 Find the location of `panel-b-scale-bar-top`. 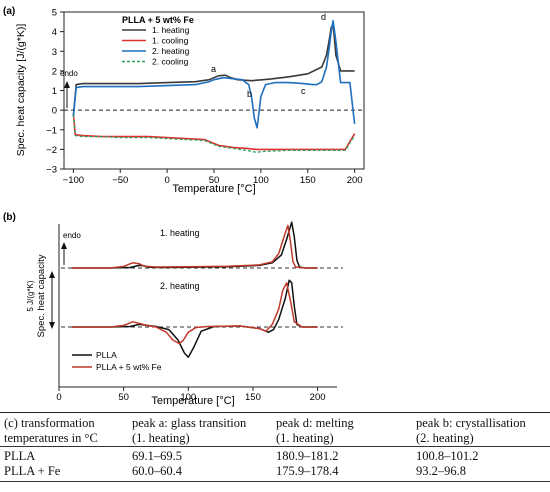

panel-b-scale-bar-top is located at coordinates (52, 274).